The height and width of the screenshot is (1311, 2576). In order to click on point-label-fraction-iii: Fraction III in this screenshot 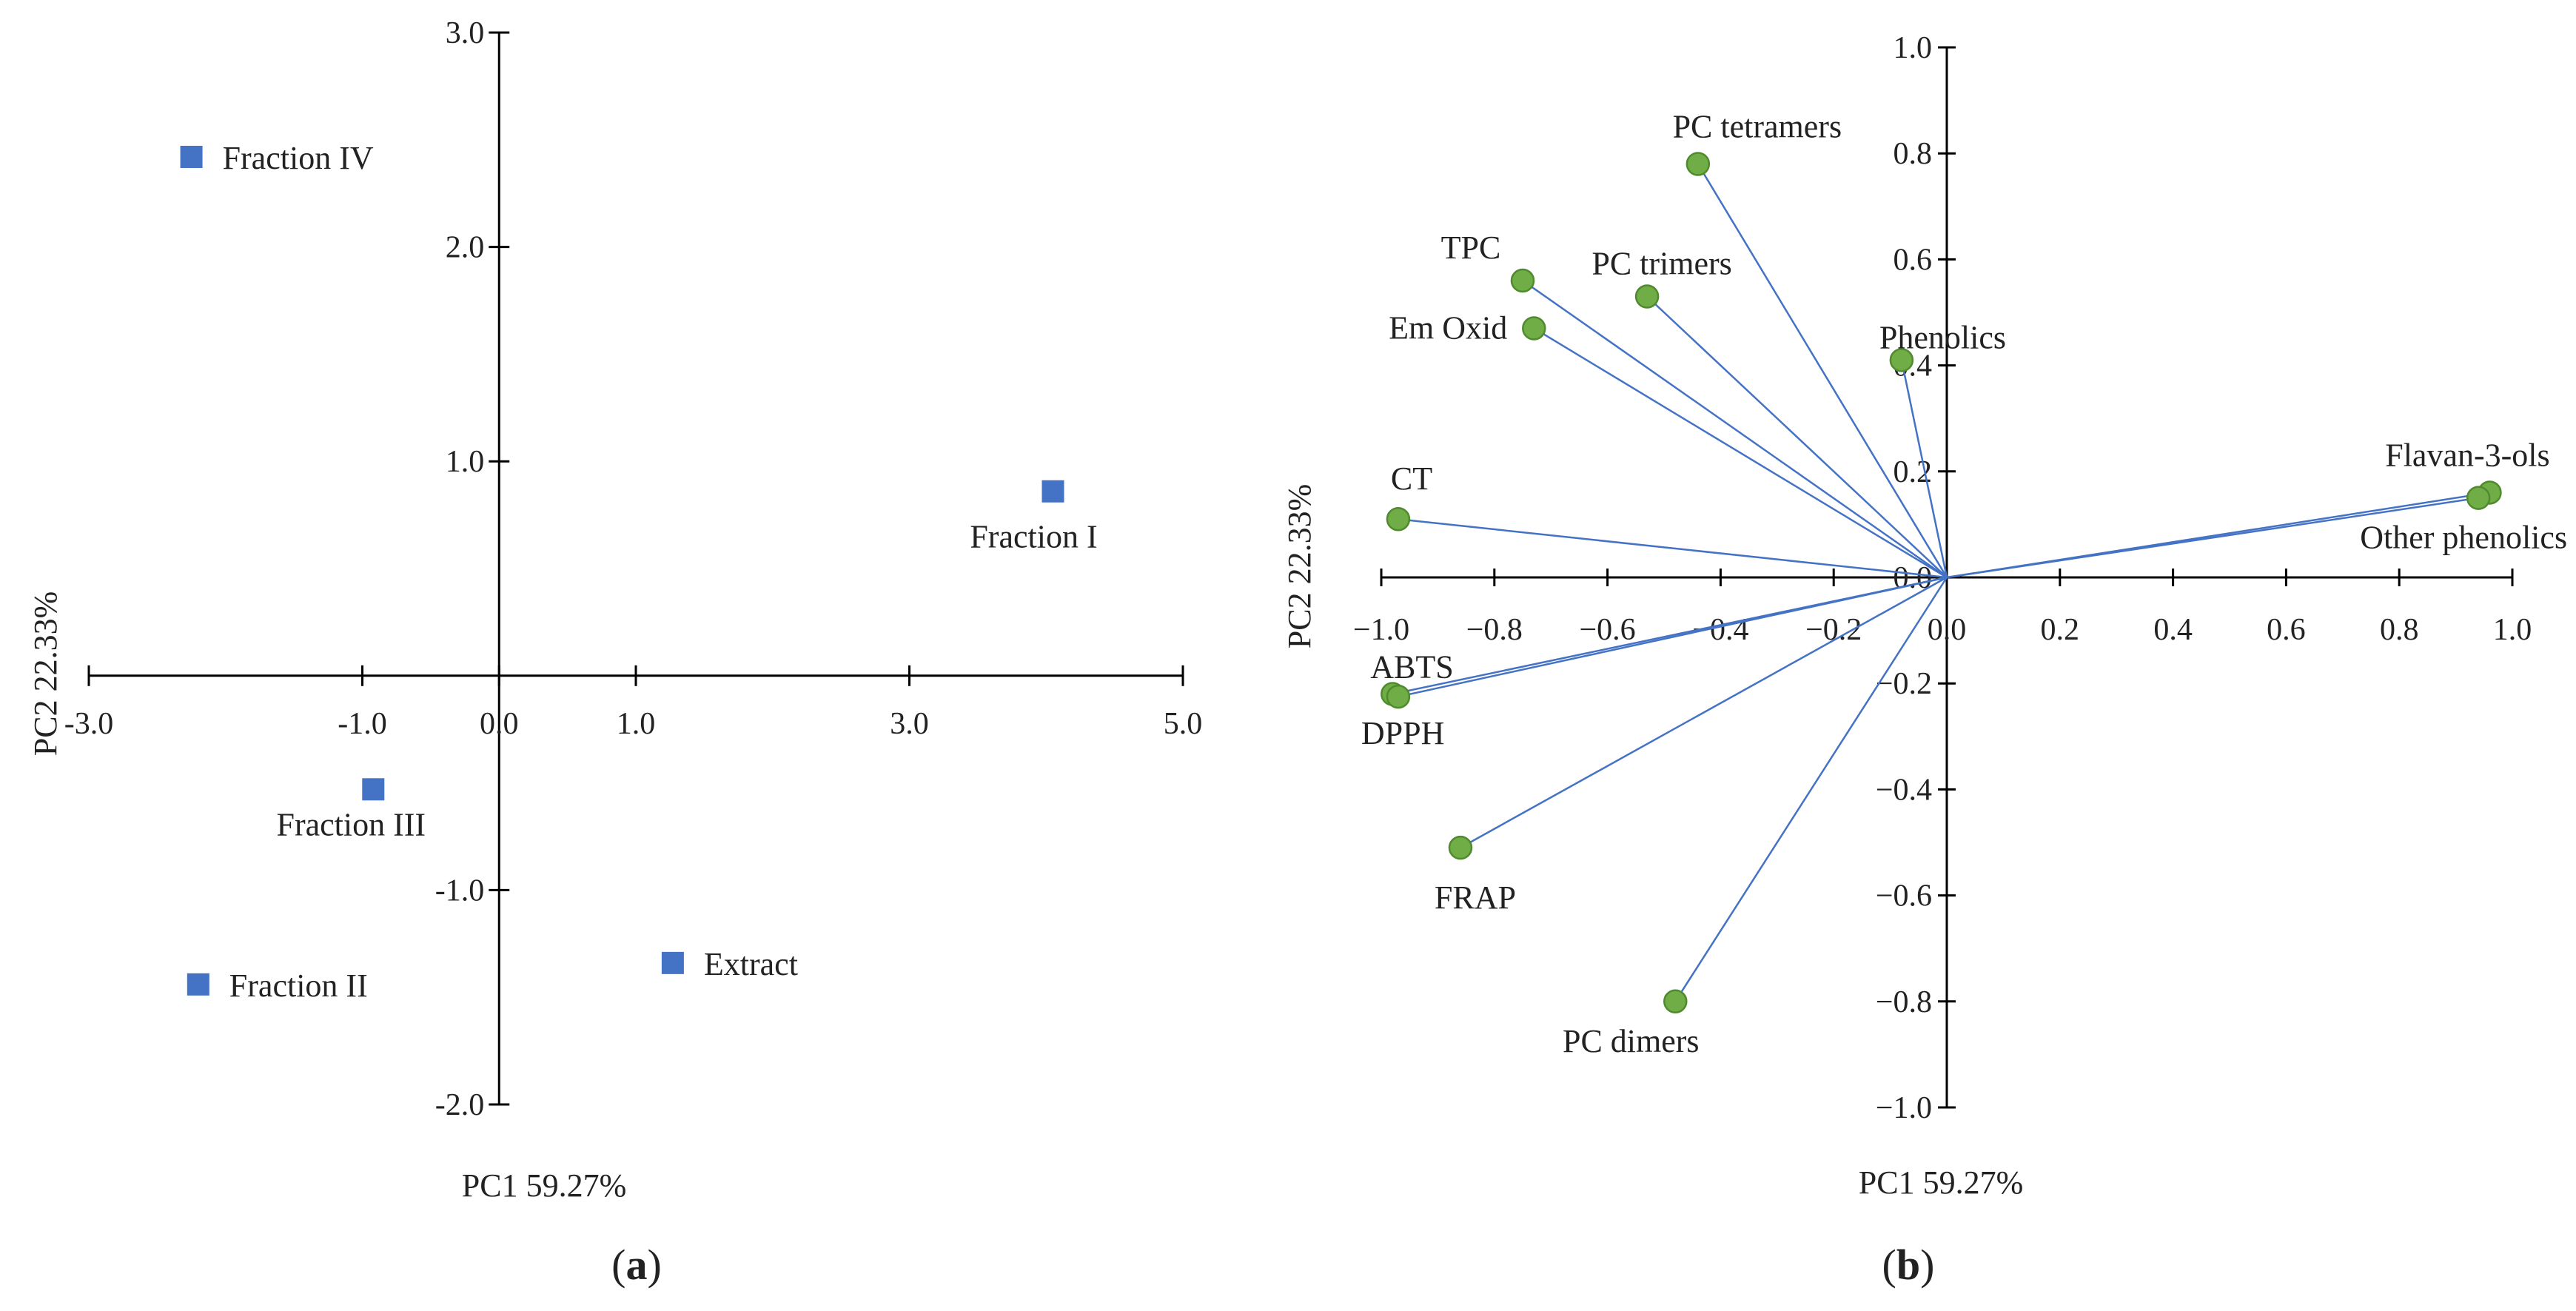, I will do `click(351, 824)`.